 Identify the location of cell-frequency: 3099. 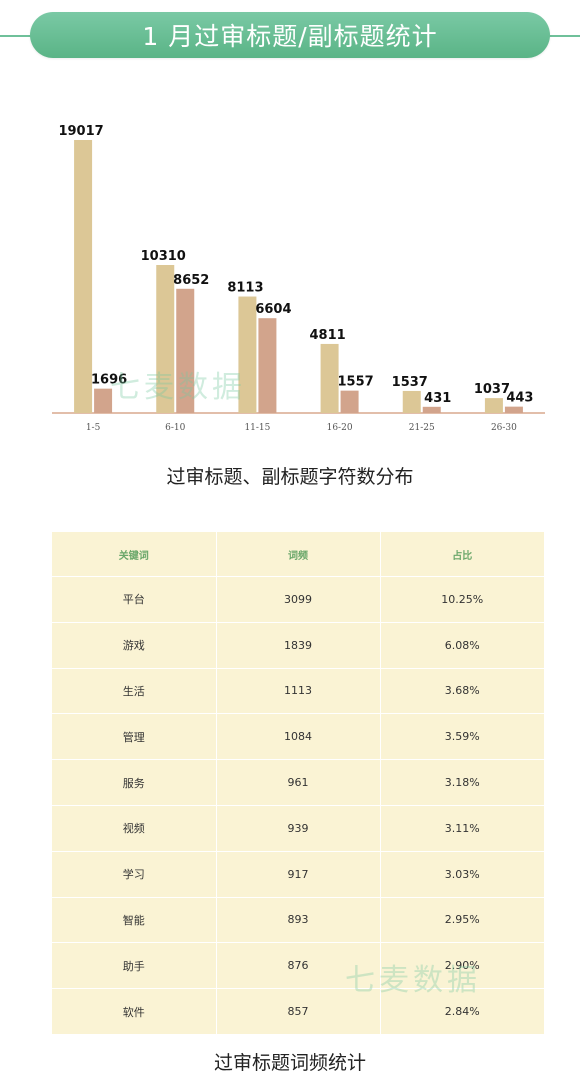
(298, 599).